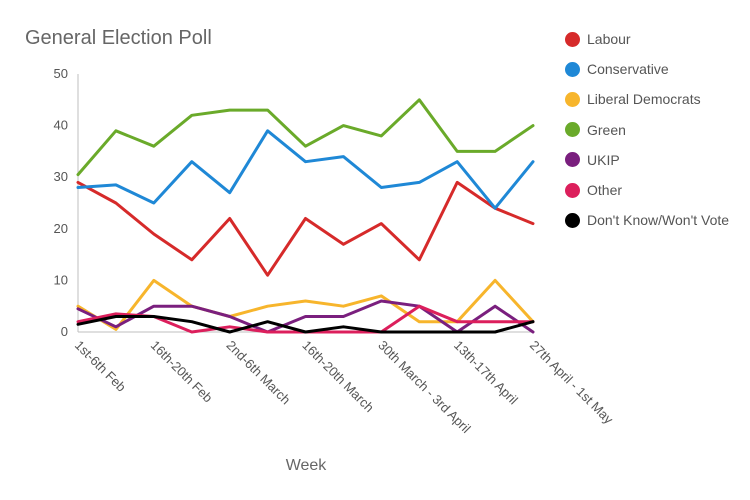  I want to click on y-tick-label: 20, so click(61, 228).